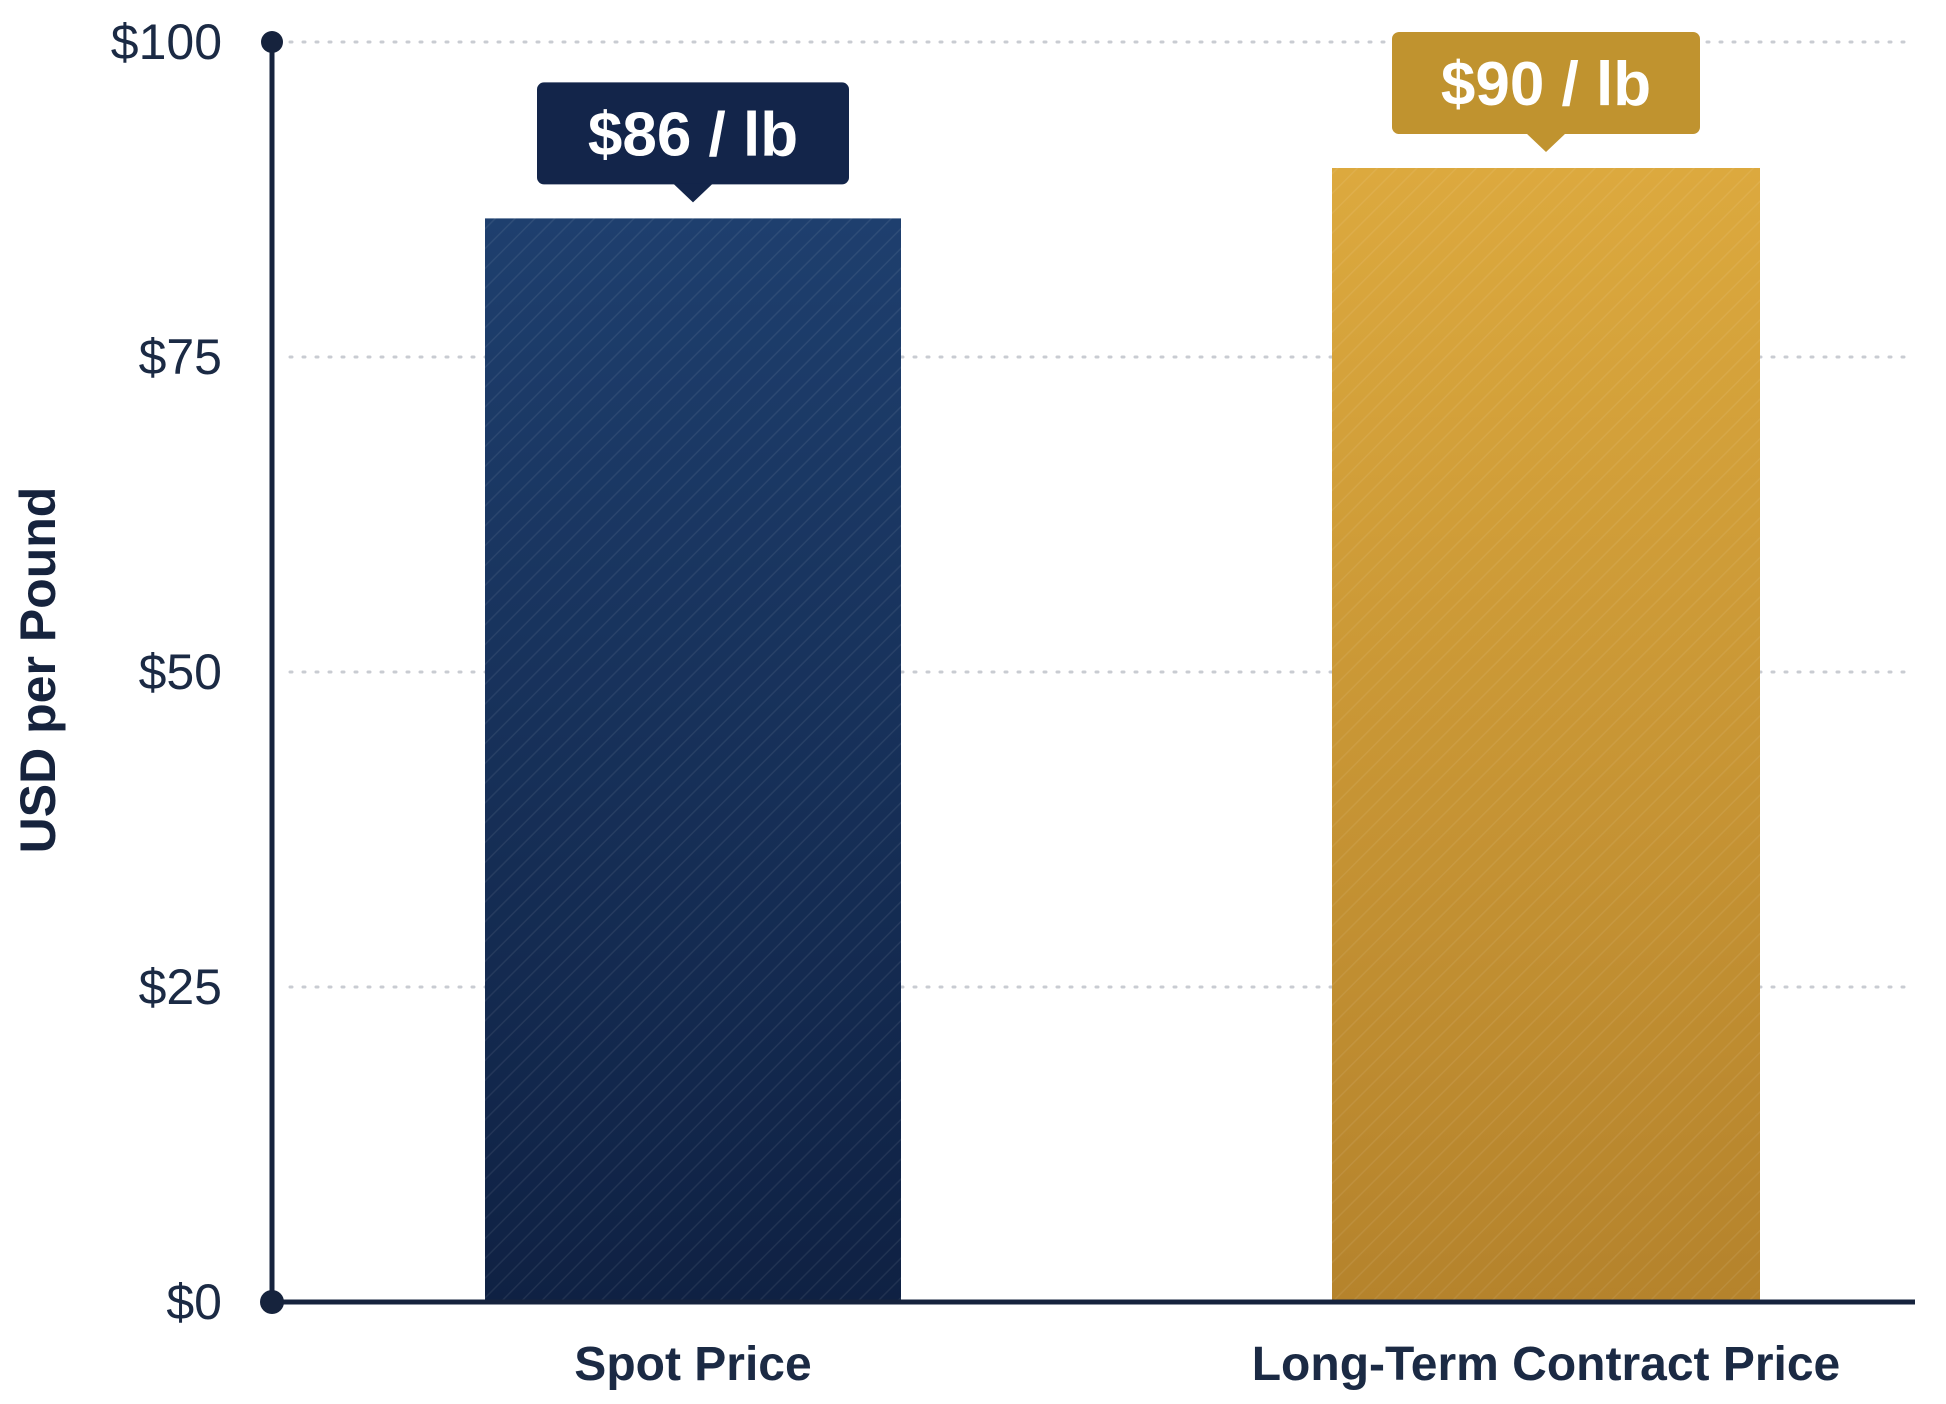 This screenshot has width=1946, height=1404. I want to click on y-tick-label: $25, so click(180, 987).